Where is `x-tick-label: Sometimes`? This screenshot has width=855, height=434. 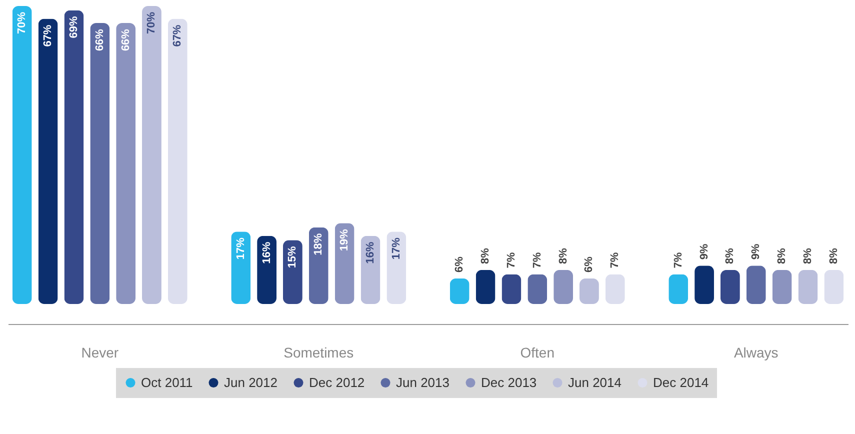
x-tick-label: Sometimes is located at coordinates (319, 352).